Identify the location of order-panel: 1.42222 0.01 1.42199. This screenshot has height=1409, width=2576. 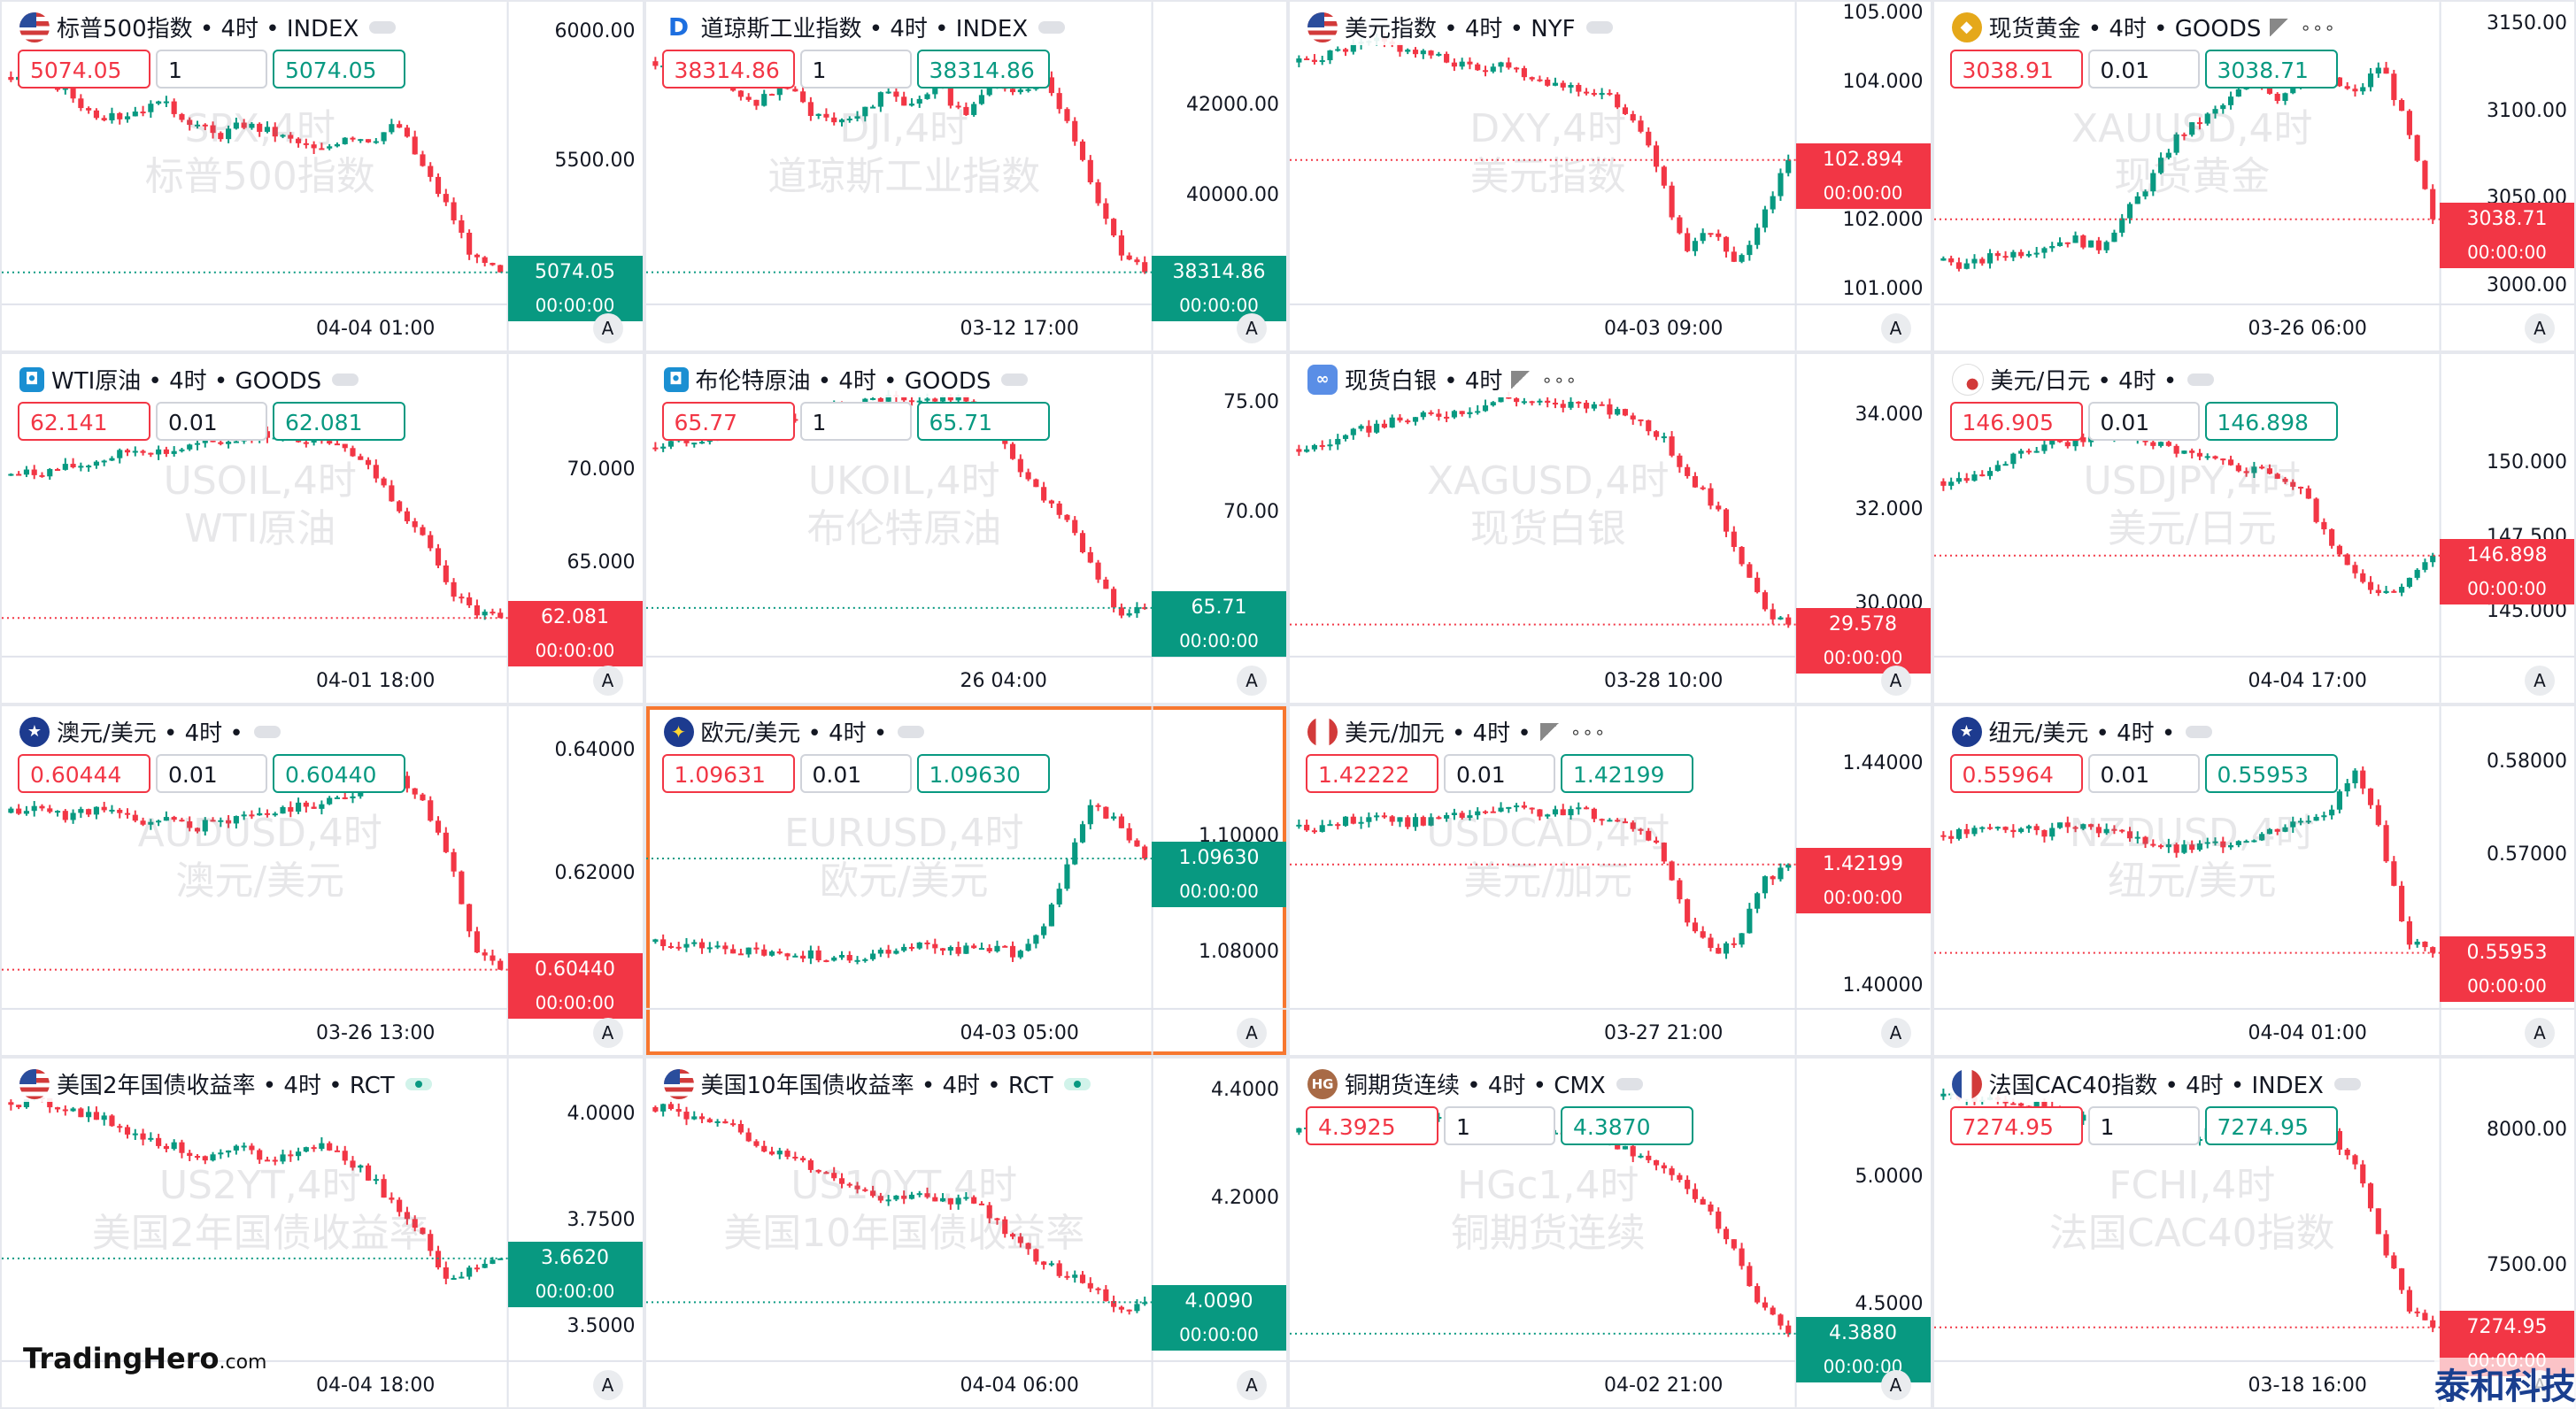
(1499, 773).